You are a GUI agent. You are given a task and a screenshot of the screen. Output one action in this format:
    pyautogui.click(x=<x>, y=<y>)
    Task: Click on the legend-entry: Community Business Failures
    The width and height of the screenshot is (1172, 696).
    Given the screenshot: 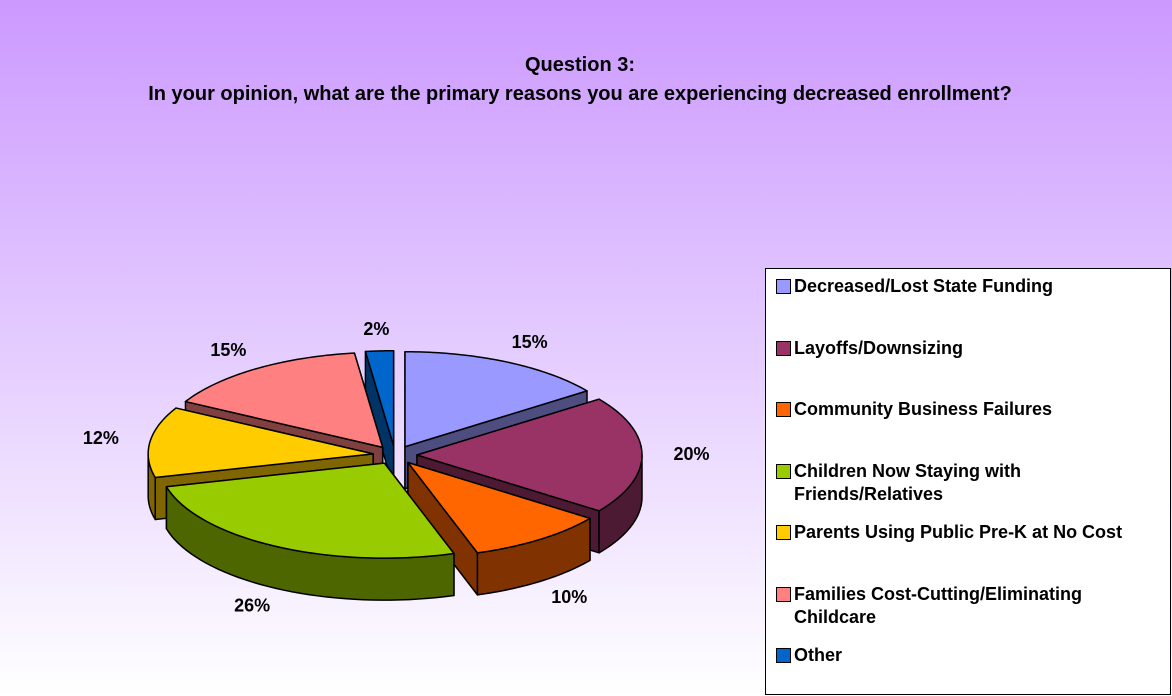 What is the action you would take?
    pyautogui.click(x=971, y=409)
    